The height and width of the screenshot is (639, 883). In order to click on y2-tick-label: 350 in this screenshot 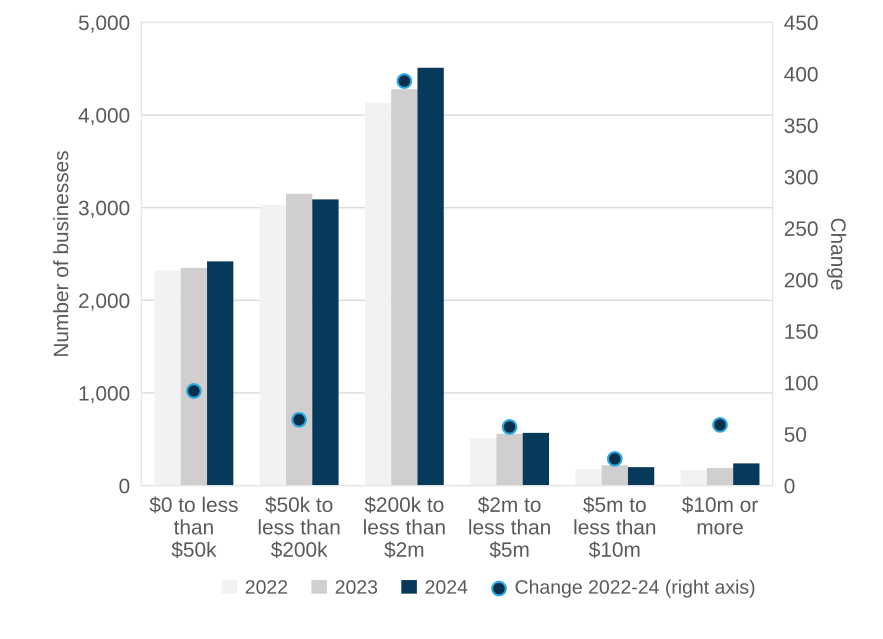, I will do `click(801, 126)`.